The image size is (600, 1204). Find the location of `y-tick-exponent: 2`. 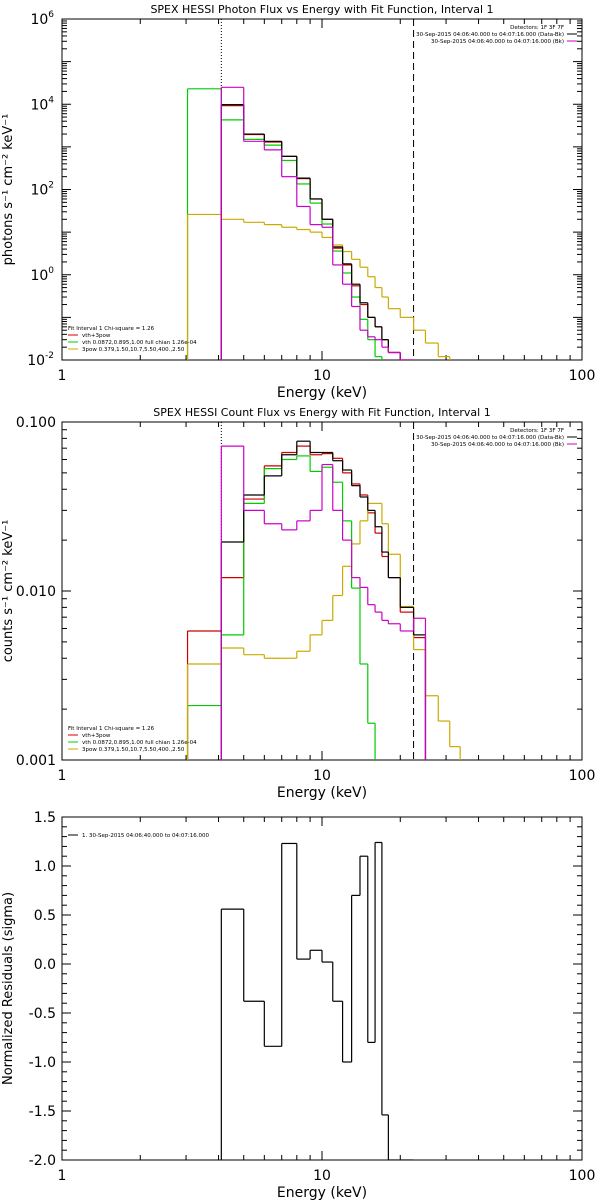

y-tick-exponent: 2 is located at coordinates (51, 186).